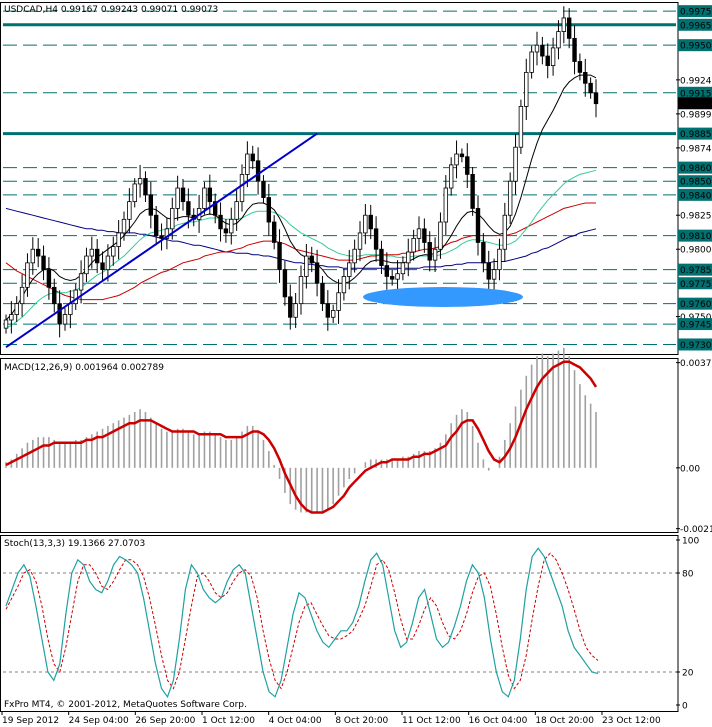 The height and width of the screenshot is (727, 712). What do you see at coordinates (228, 721) in the screenshot?
I see `time-axis-label: 1 Oct 12:00` at bounding box center [228, 721].